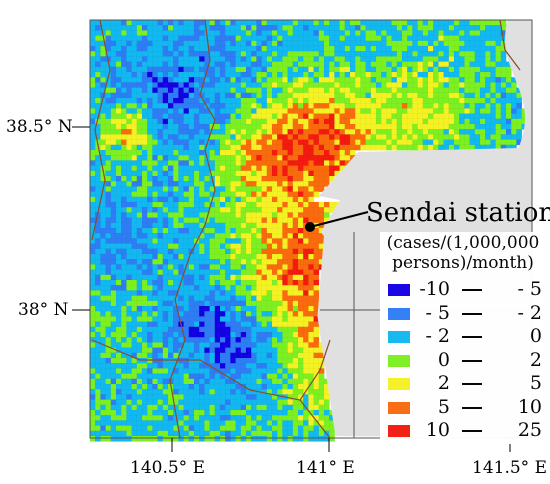 This screenshot has height=484, width=550. I want to click on legend-low-value: -10, so click(434, 289).